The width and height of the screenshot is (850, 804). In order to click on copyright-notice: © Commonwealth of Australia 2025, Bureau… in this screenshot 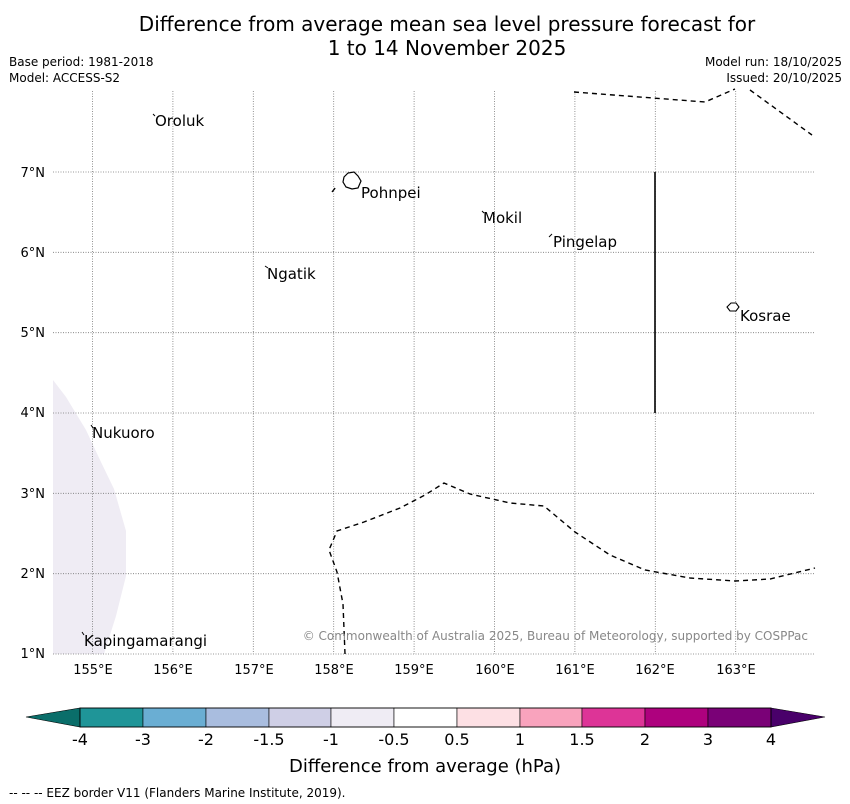, I will do `click(555, 636)`.